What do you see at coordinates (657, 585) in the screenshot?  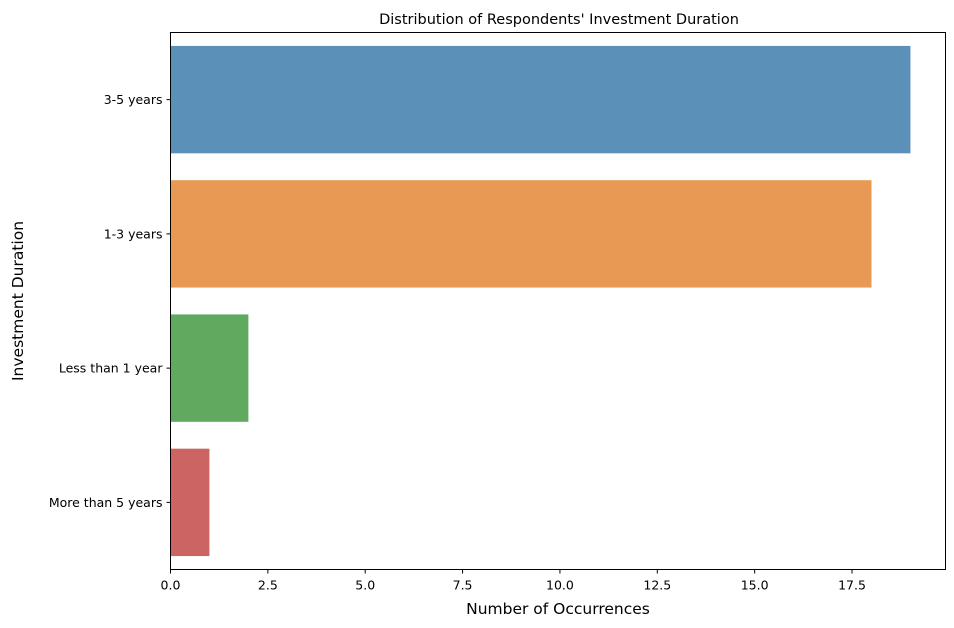 I see `x-tick-label: 12.5` at bounding box center [657, 585].